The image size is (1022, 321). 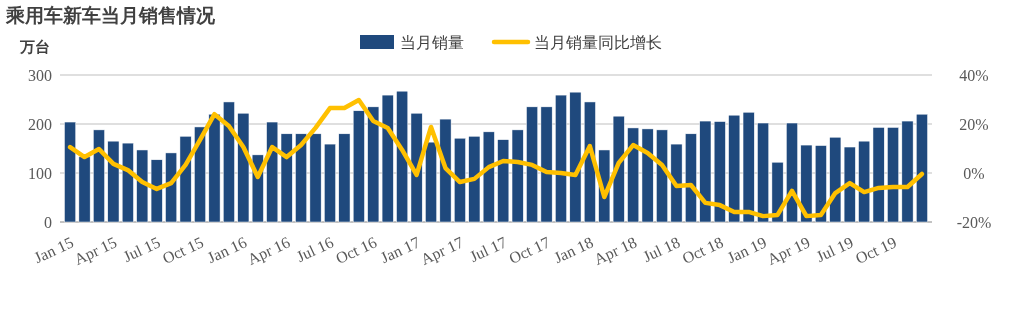 I want to click on x-tick-label: Jul 16, so click(x=314, y=249).